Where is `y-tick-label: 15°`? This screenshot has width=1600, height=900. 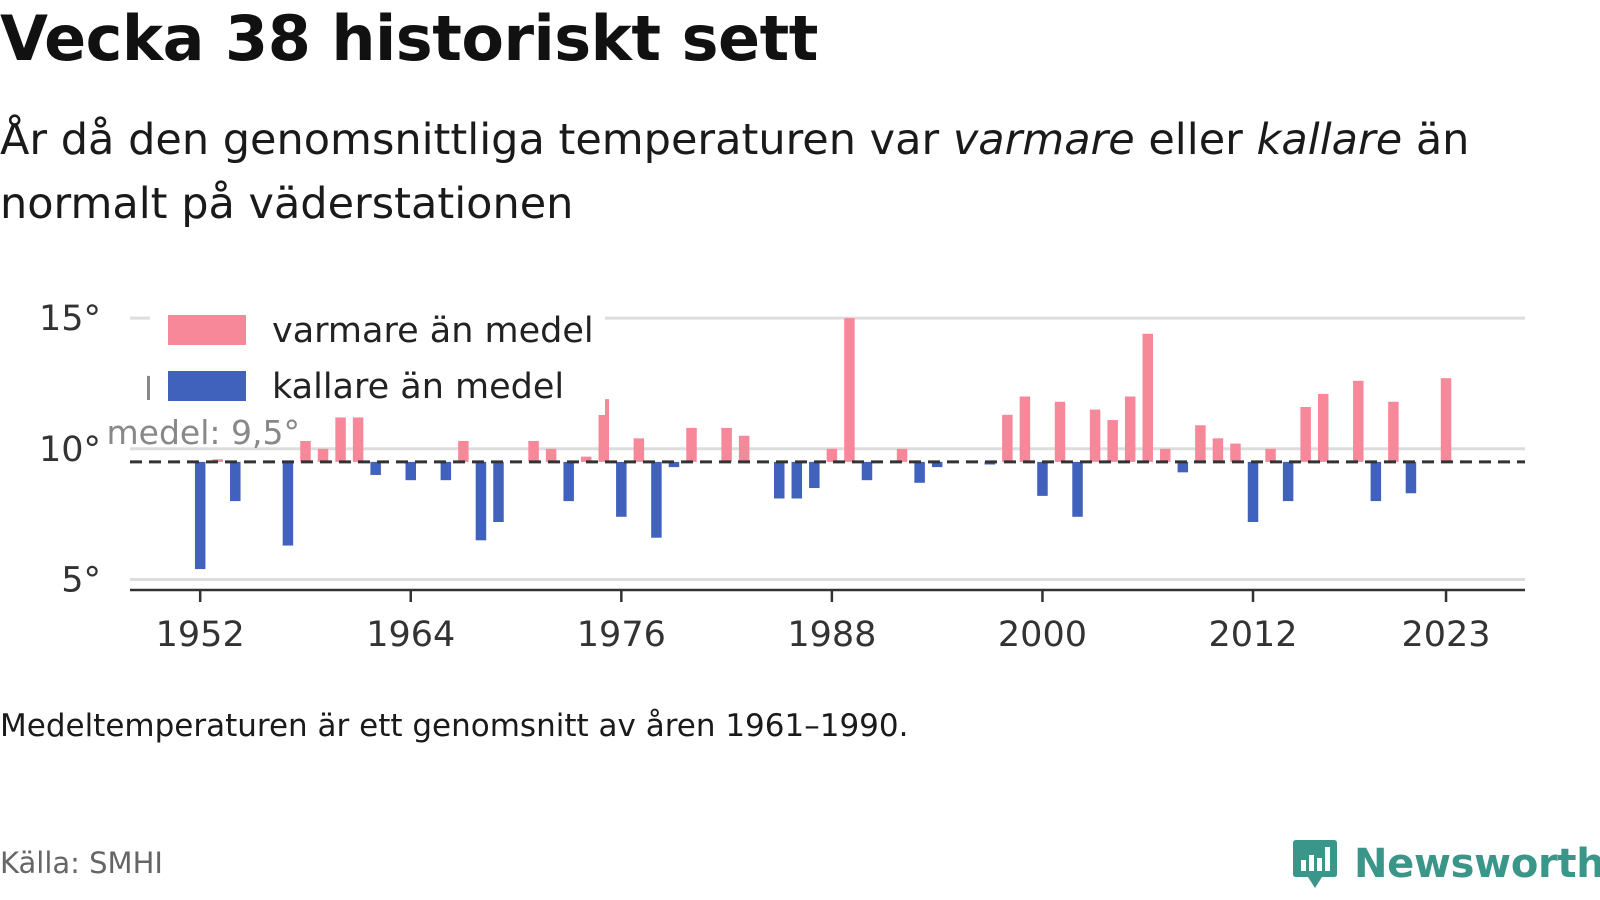
y-tick-label: 15° is located at coordinates (70, 319).